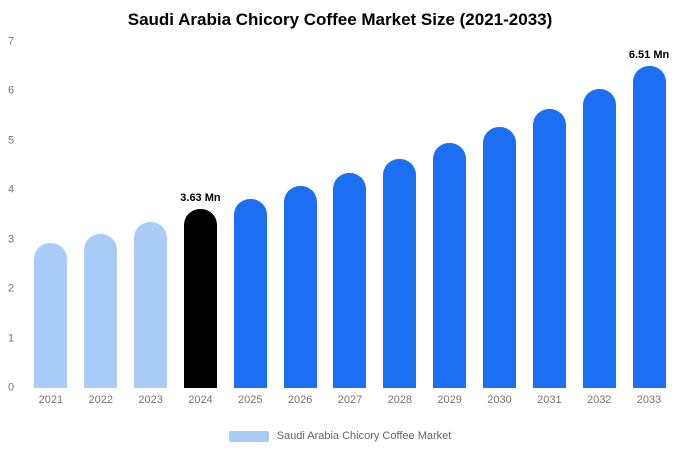 Image resolution: width=680 pixels, height=450 pixels. I want to click on x-tick-label-2022: 2022, so click(100, 400).